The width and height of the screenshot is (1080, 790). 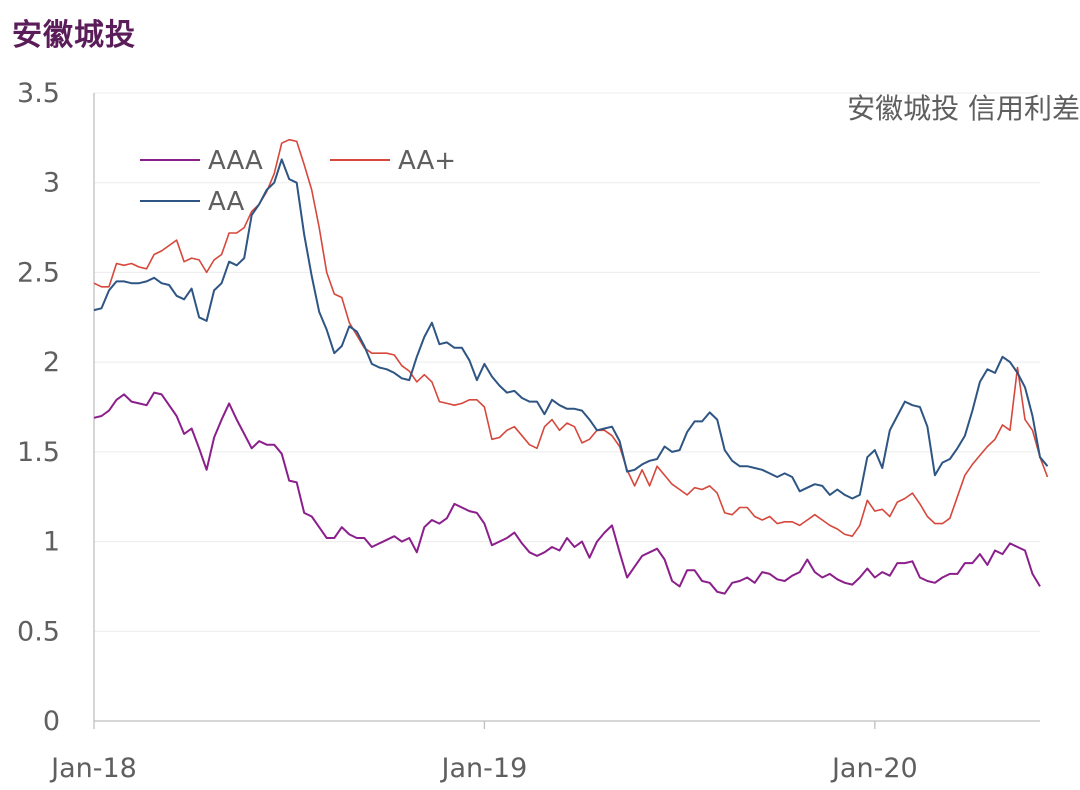 What do you see at coordinates (235, 161) in the screenshot?
I see `legend-label: AAA` at bounding box center [235, 161].